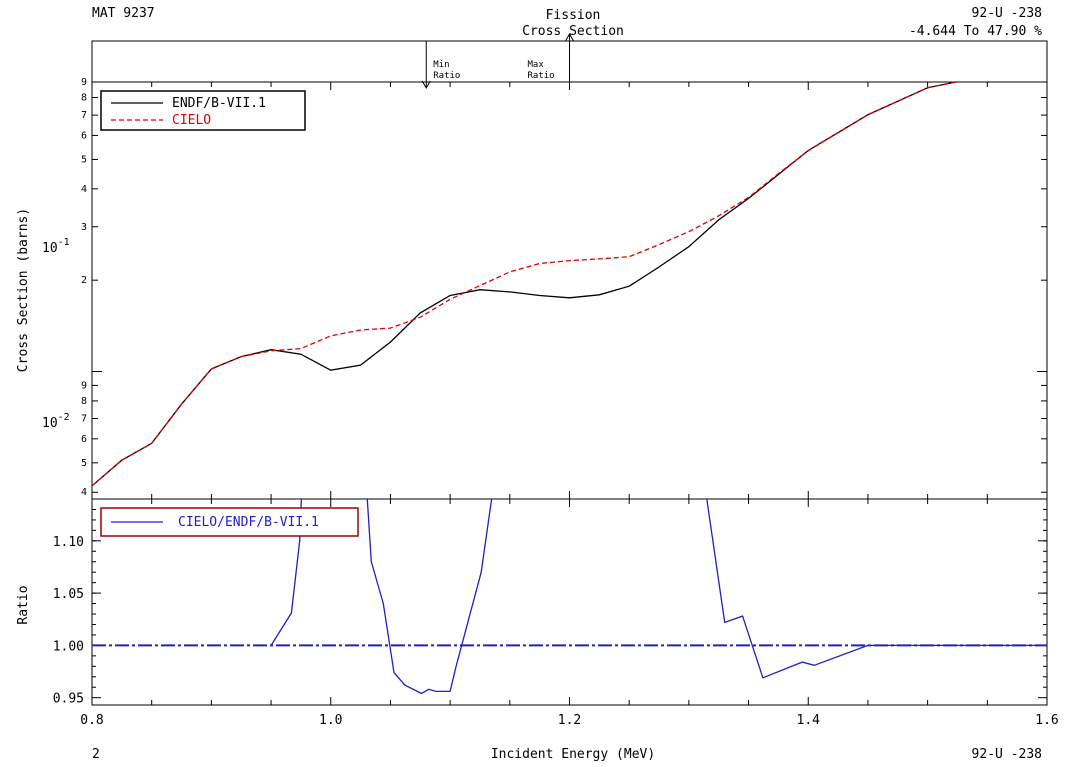 Image resolution: width=1065 pixels, height=767 pixels. Describe the element at coordinates (330, 720) in the screenshot. I see `x-tick-label: 1.0` at that location.